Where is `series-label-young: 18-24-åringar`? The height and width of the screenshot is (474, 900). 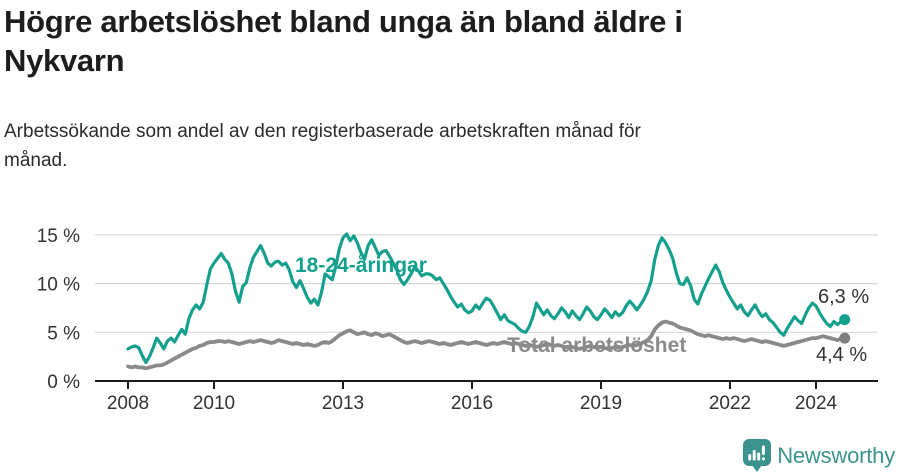 series-label-young: 18-24-åringar is located at coordinates (361, 265).